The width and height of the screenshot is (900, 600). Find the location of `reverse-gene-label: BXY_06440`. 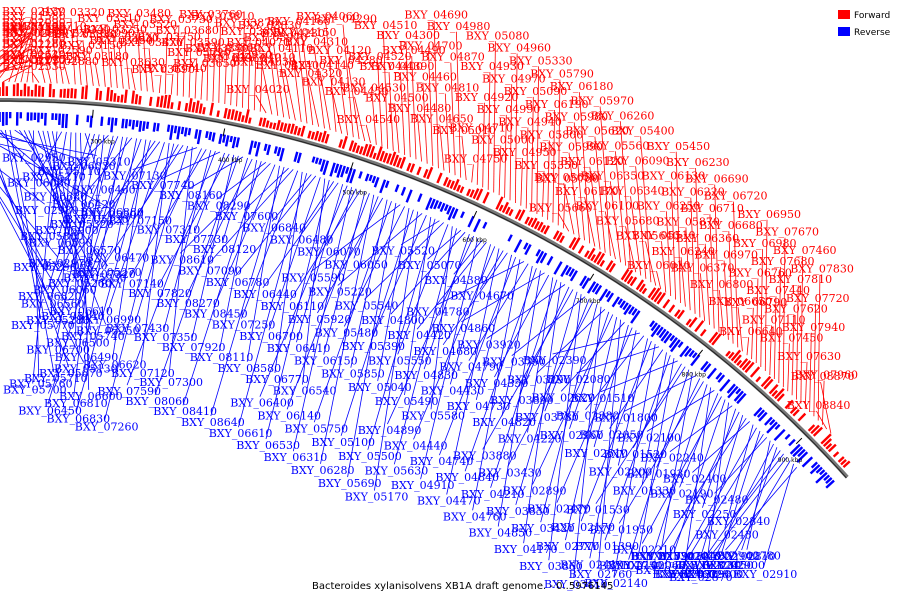

reverse-gene-label: BXY_06440 is located at coordinates (265, 294).